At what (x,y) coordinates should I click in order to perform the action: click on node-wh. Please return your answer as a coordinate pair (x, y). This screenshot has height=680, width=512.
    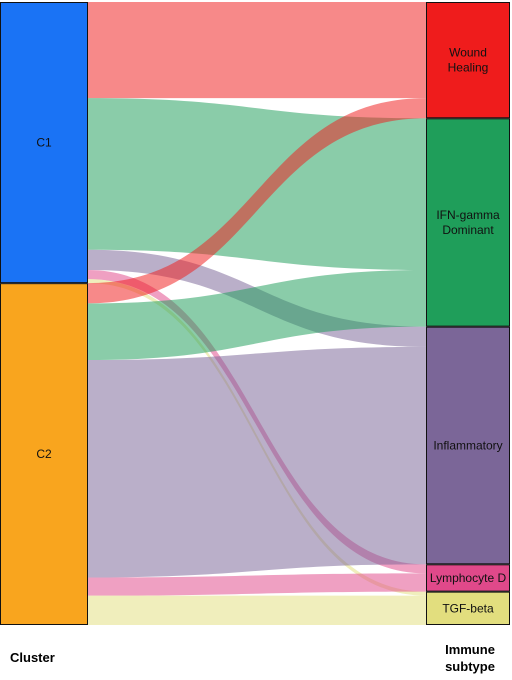
    Looking at the image, I should click on (468, 60).